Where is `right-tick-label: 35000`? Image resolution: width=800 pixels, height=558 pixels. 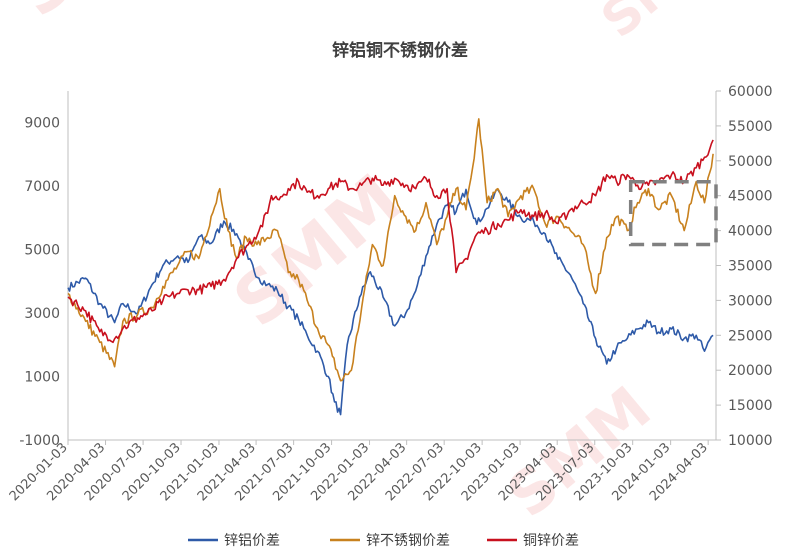 right-tick-label: 35000 is located at coordinates (750, 267).